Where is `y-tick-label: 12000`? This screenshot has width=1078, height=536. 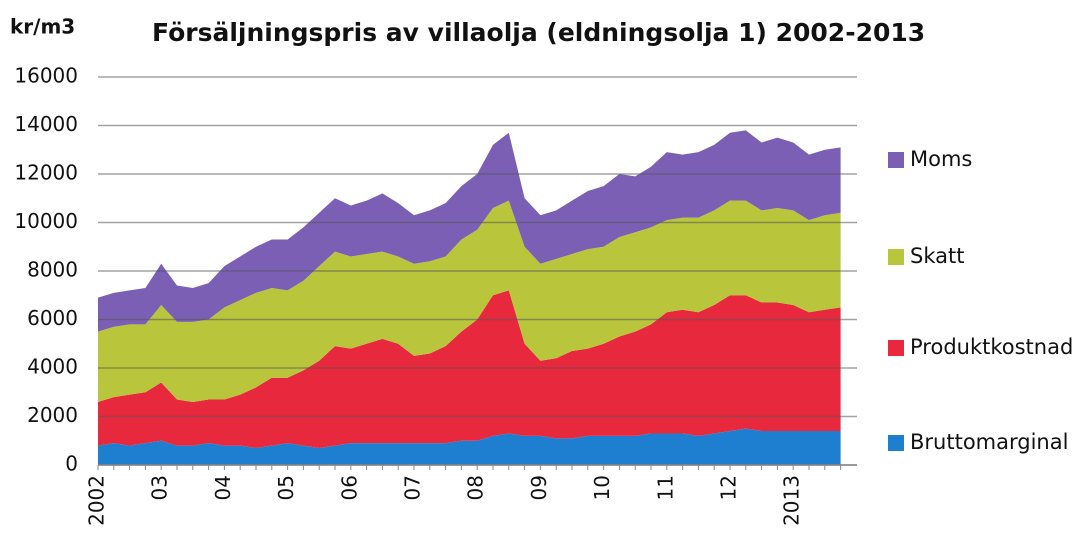 y-tick-label: 12000 is located at coordinates (46, 173).